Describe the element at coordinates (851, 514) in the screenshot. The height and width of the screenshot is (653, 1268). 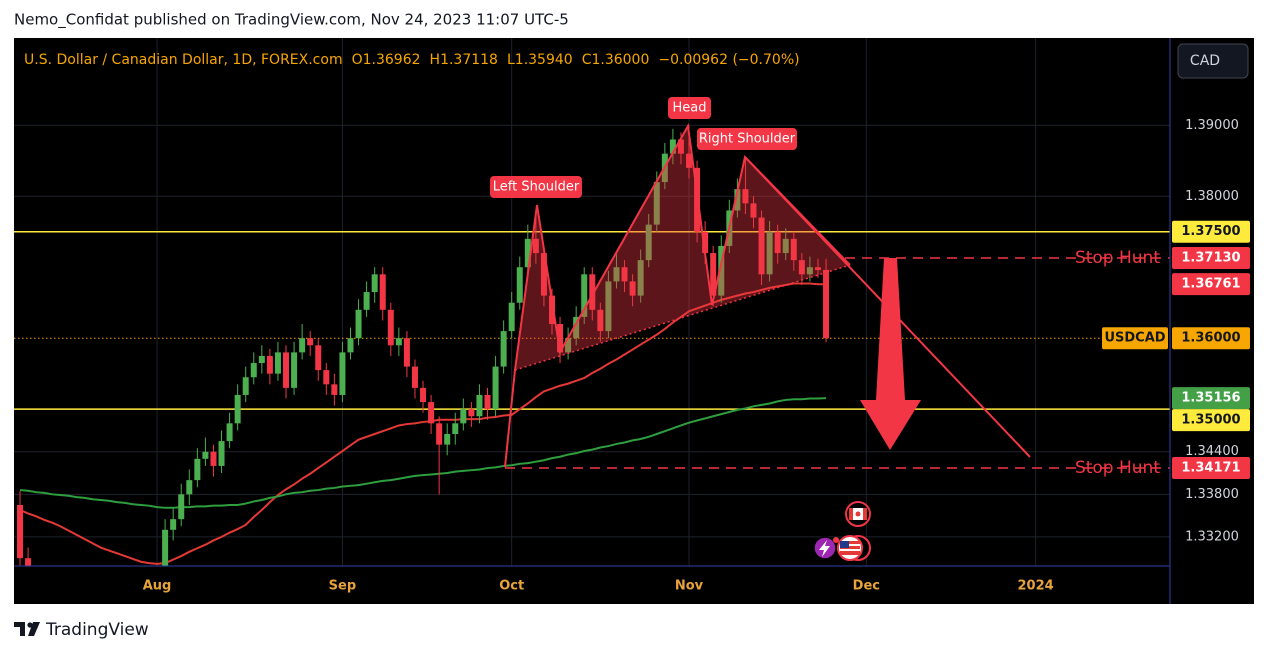
I see `flag-ca-part` at that location.